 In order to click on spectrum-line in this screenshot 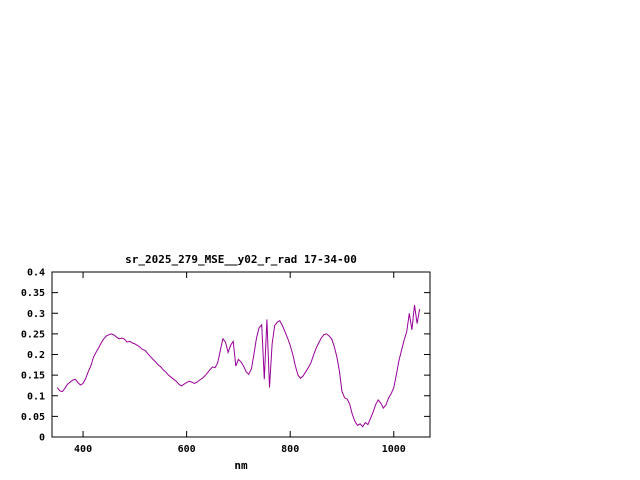, I will do `click(238, 366)`.